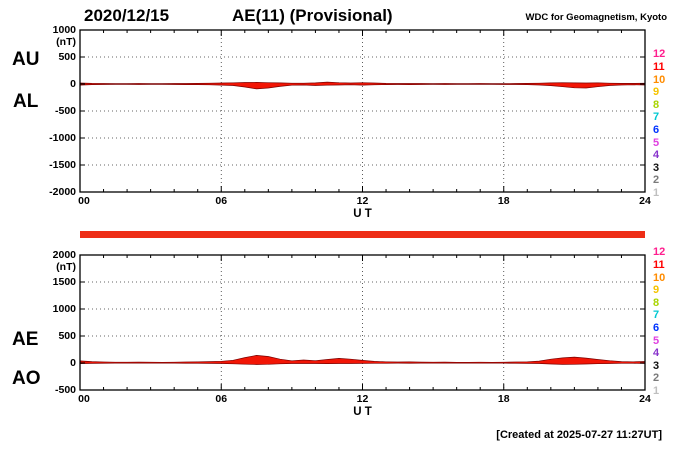 The width and height of the screenshot is (700, 450). What do you see at coordinates (127, 15) in the screenshot?
I see `date-label: 2020/12/15` at bounding box center [127, 15].